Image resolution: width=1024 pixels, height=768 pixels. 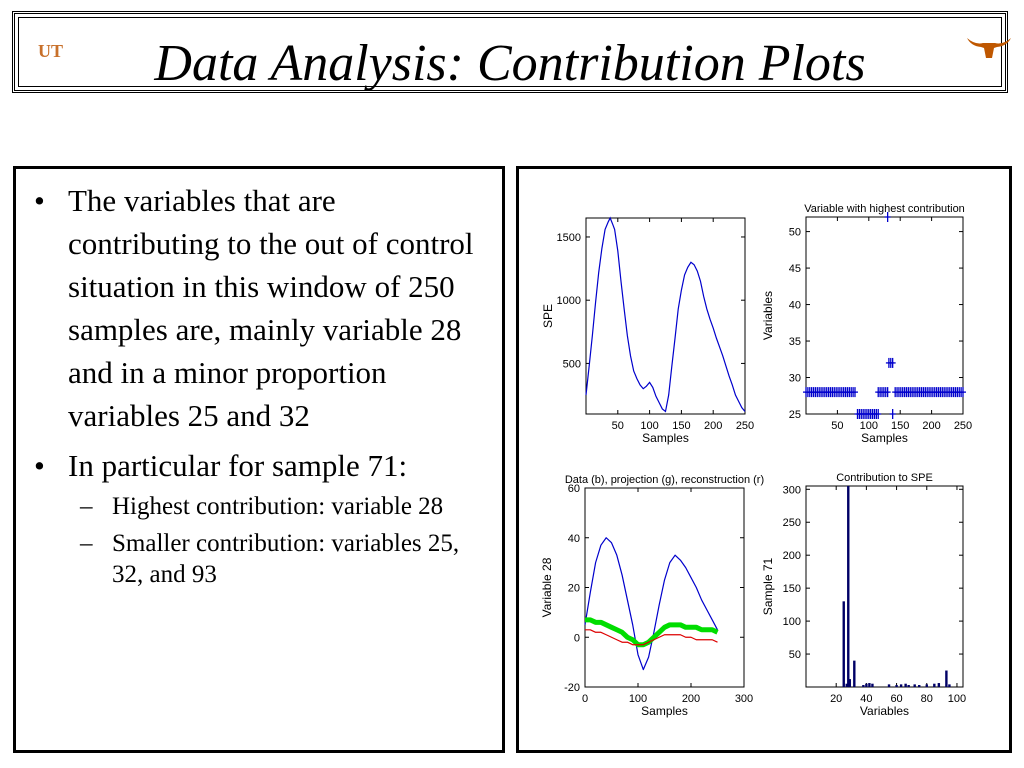 I want to click on y-axis-label: Variables, so click(x=768, y=315).